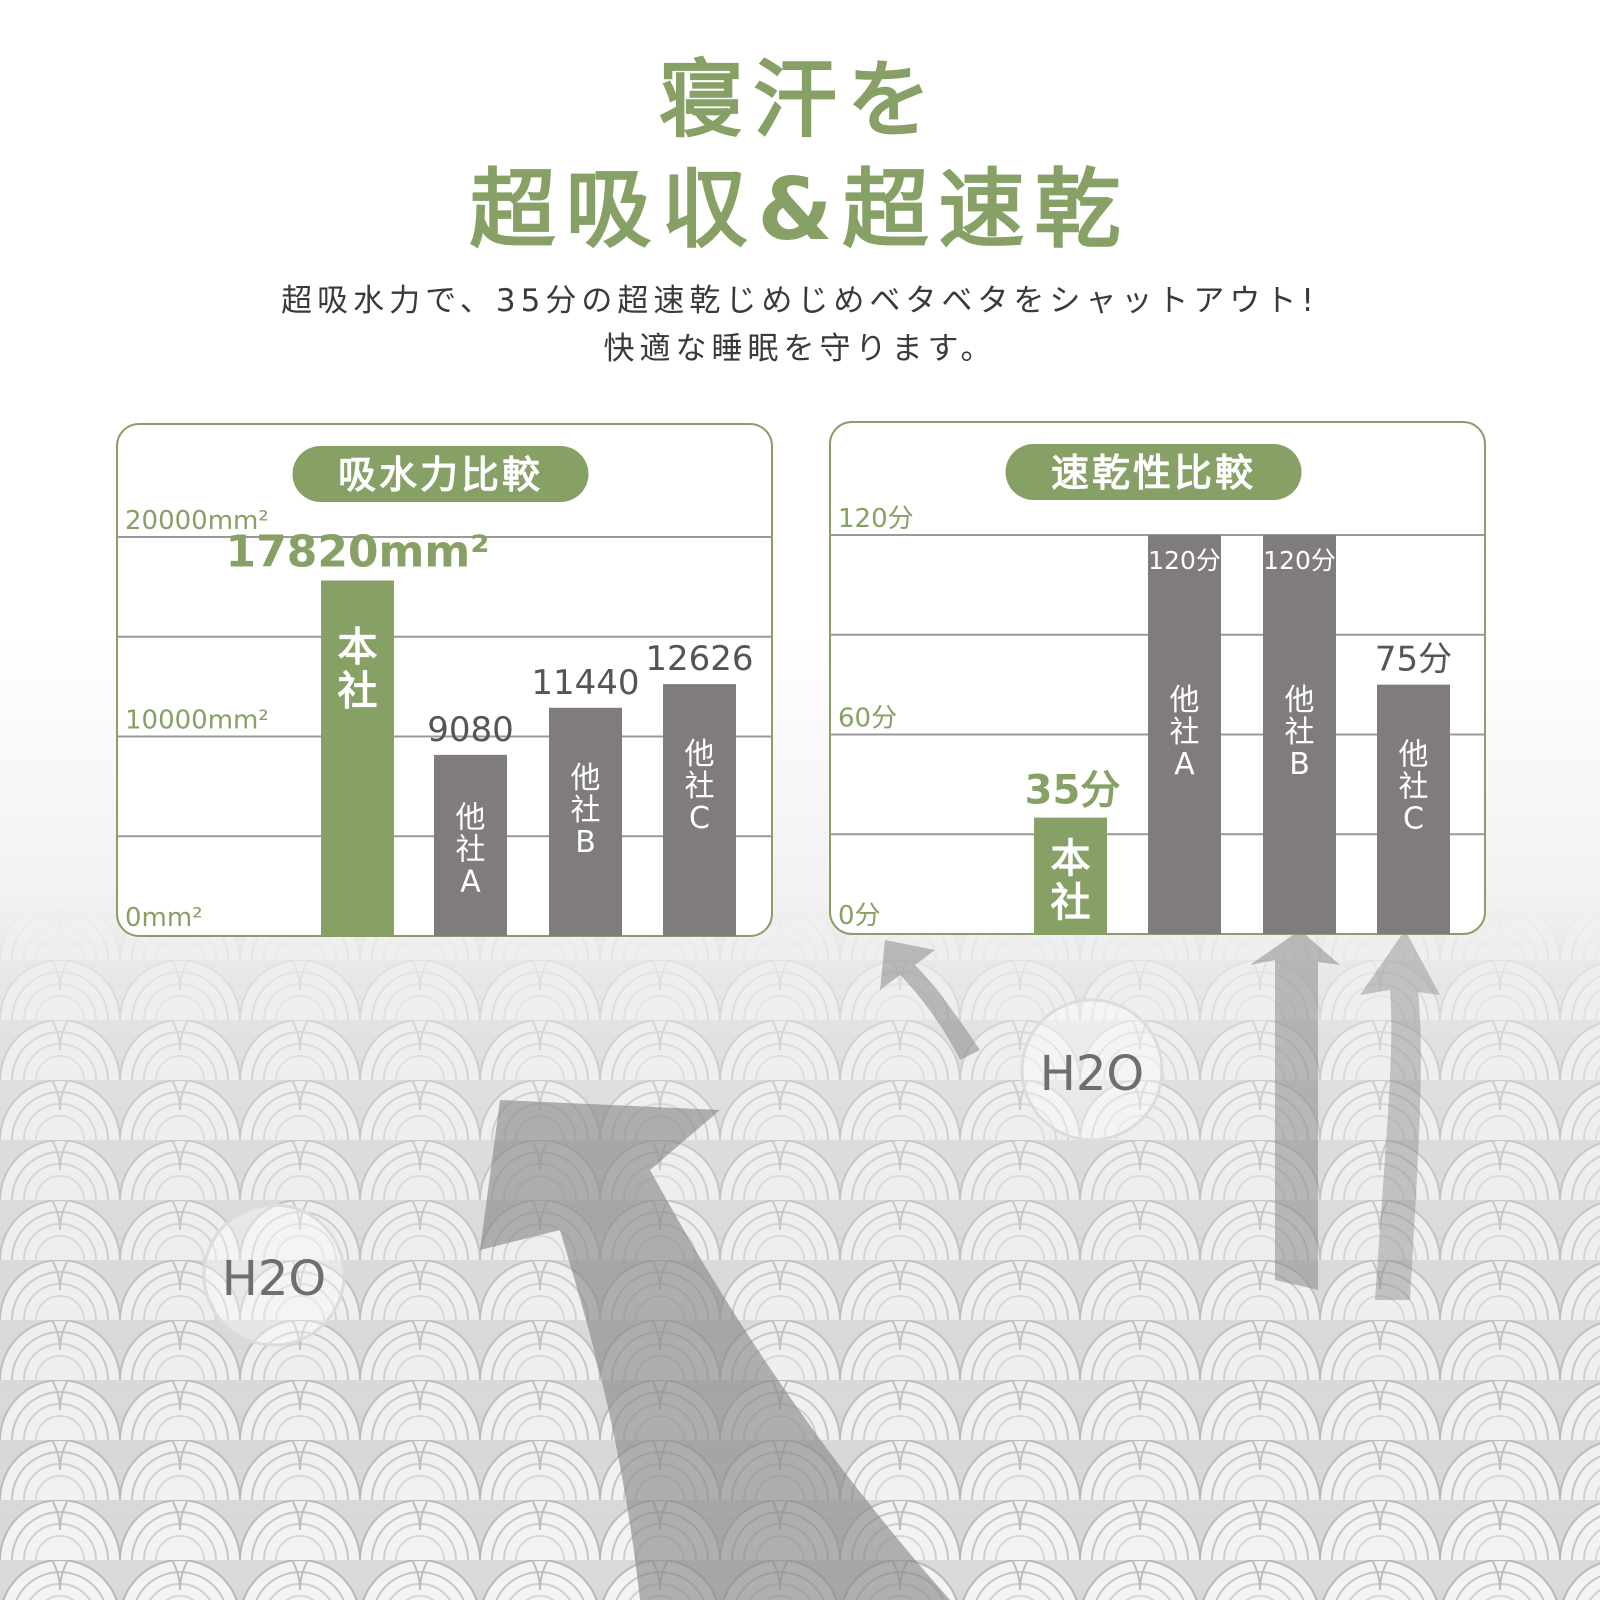 The width and height of the screenshot is (1600, 1600). I want to click on evaporation-arrow-far-right, so click(1400, 1115).